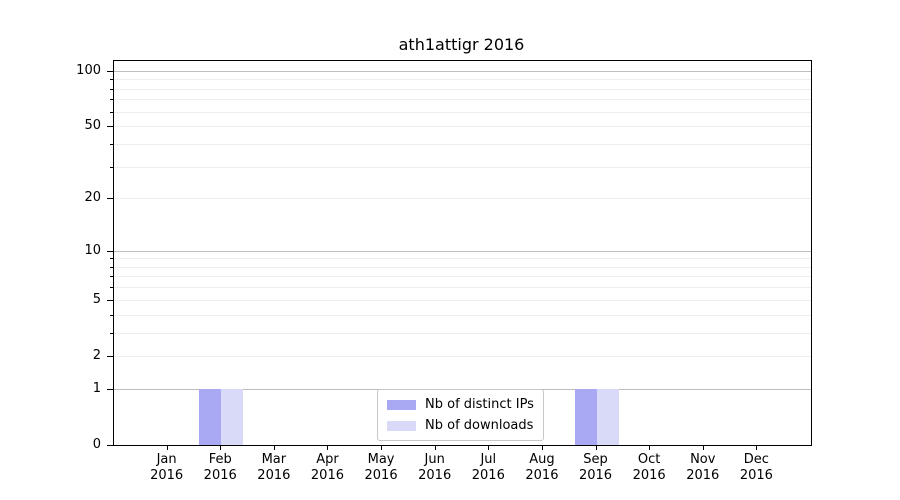  What do you see at coordinates (479, 404) in the screenshot?
I see `legend-label-distinct-ips: Nb of distinct IPs` at bounding box center [479, 404].